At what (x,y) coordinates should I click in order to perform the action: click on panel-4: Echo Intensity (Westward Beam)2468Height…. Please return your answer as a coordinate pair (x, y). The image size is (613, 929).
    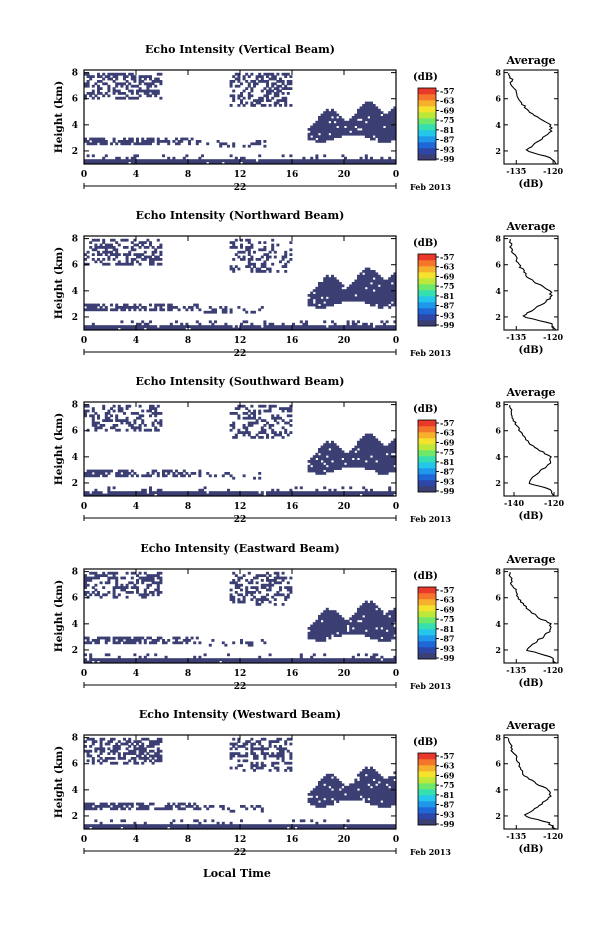
    Looking at the image, I should click on (308, 783).